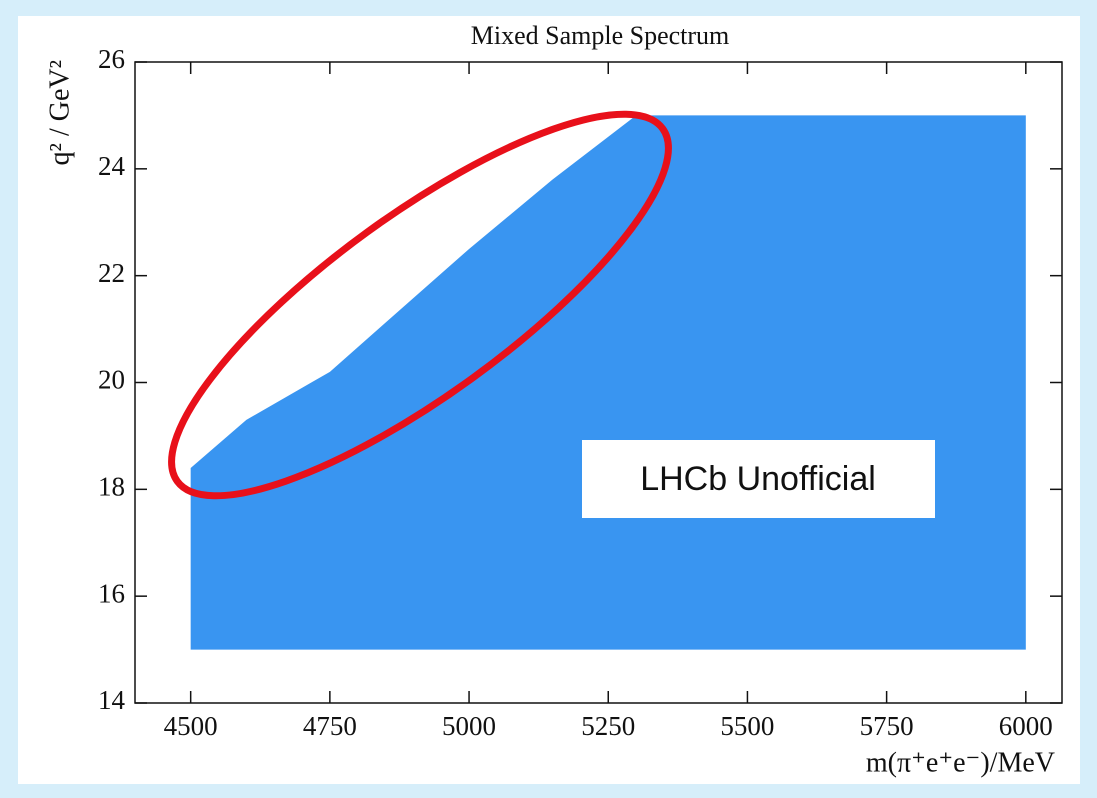 Image resolution: width=1097 pixels, height=798 pixels. I want to click on y-tick-label: 26, so click(111, 59).